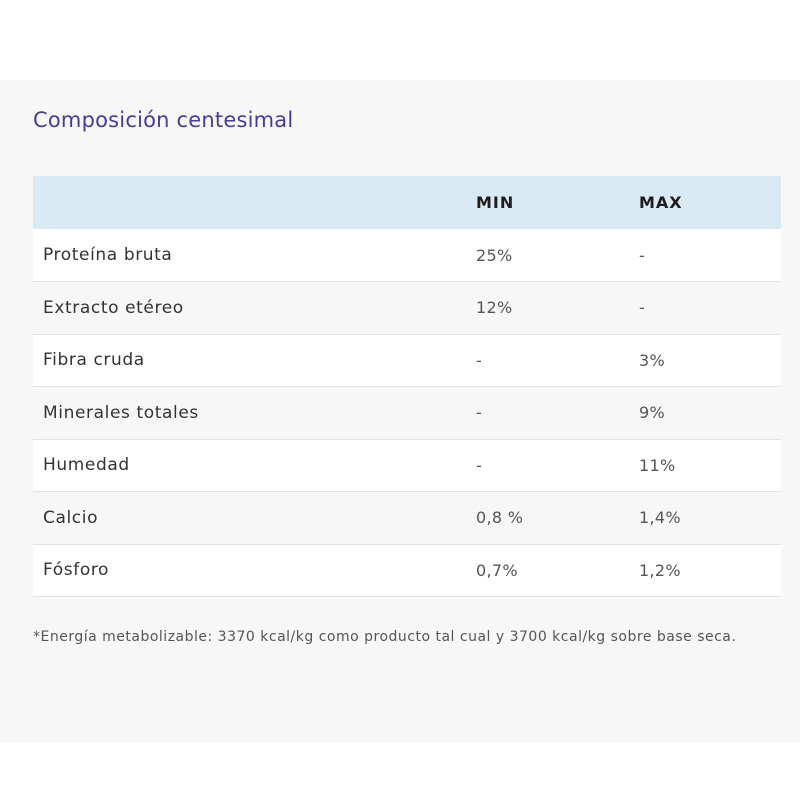  I want to click on max-value: 1,2%, so click(660, 570).